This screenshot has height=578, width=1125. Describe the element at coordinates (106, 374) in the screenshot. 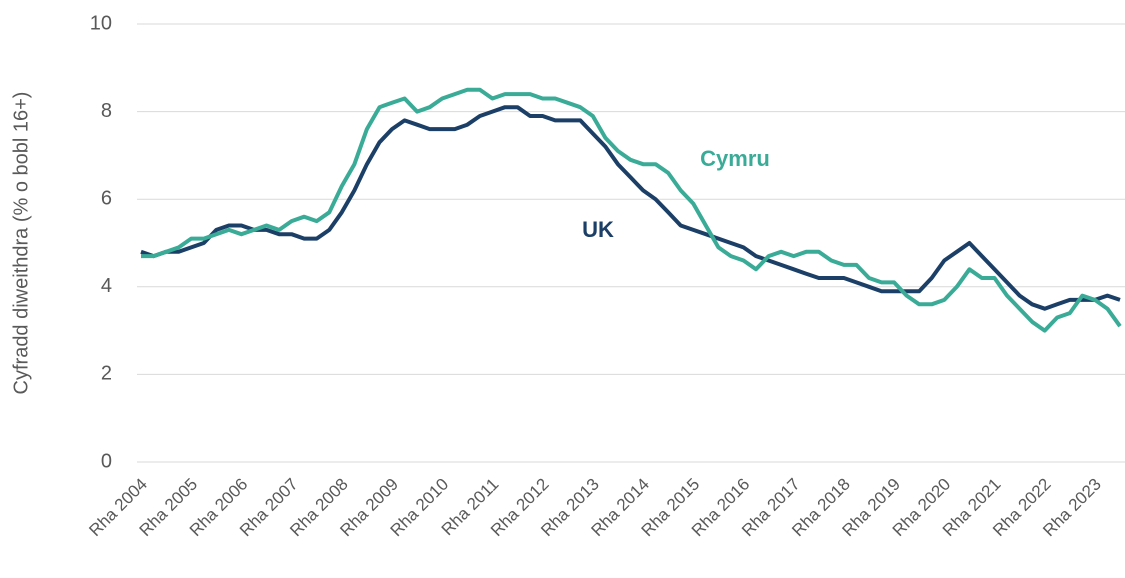

I see `y-tick-label: 2` at that location.